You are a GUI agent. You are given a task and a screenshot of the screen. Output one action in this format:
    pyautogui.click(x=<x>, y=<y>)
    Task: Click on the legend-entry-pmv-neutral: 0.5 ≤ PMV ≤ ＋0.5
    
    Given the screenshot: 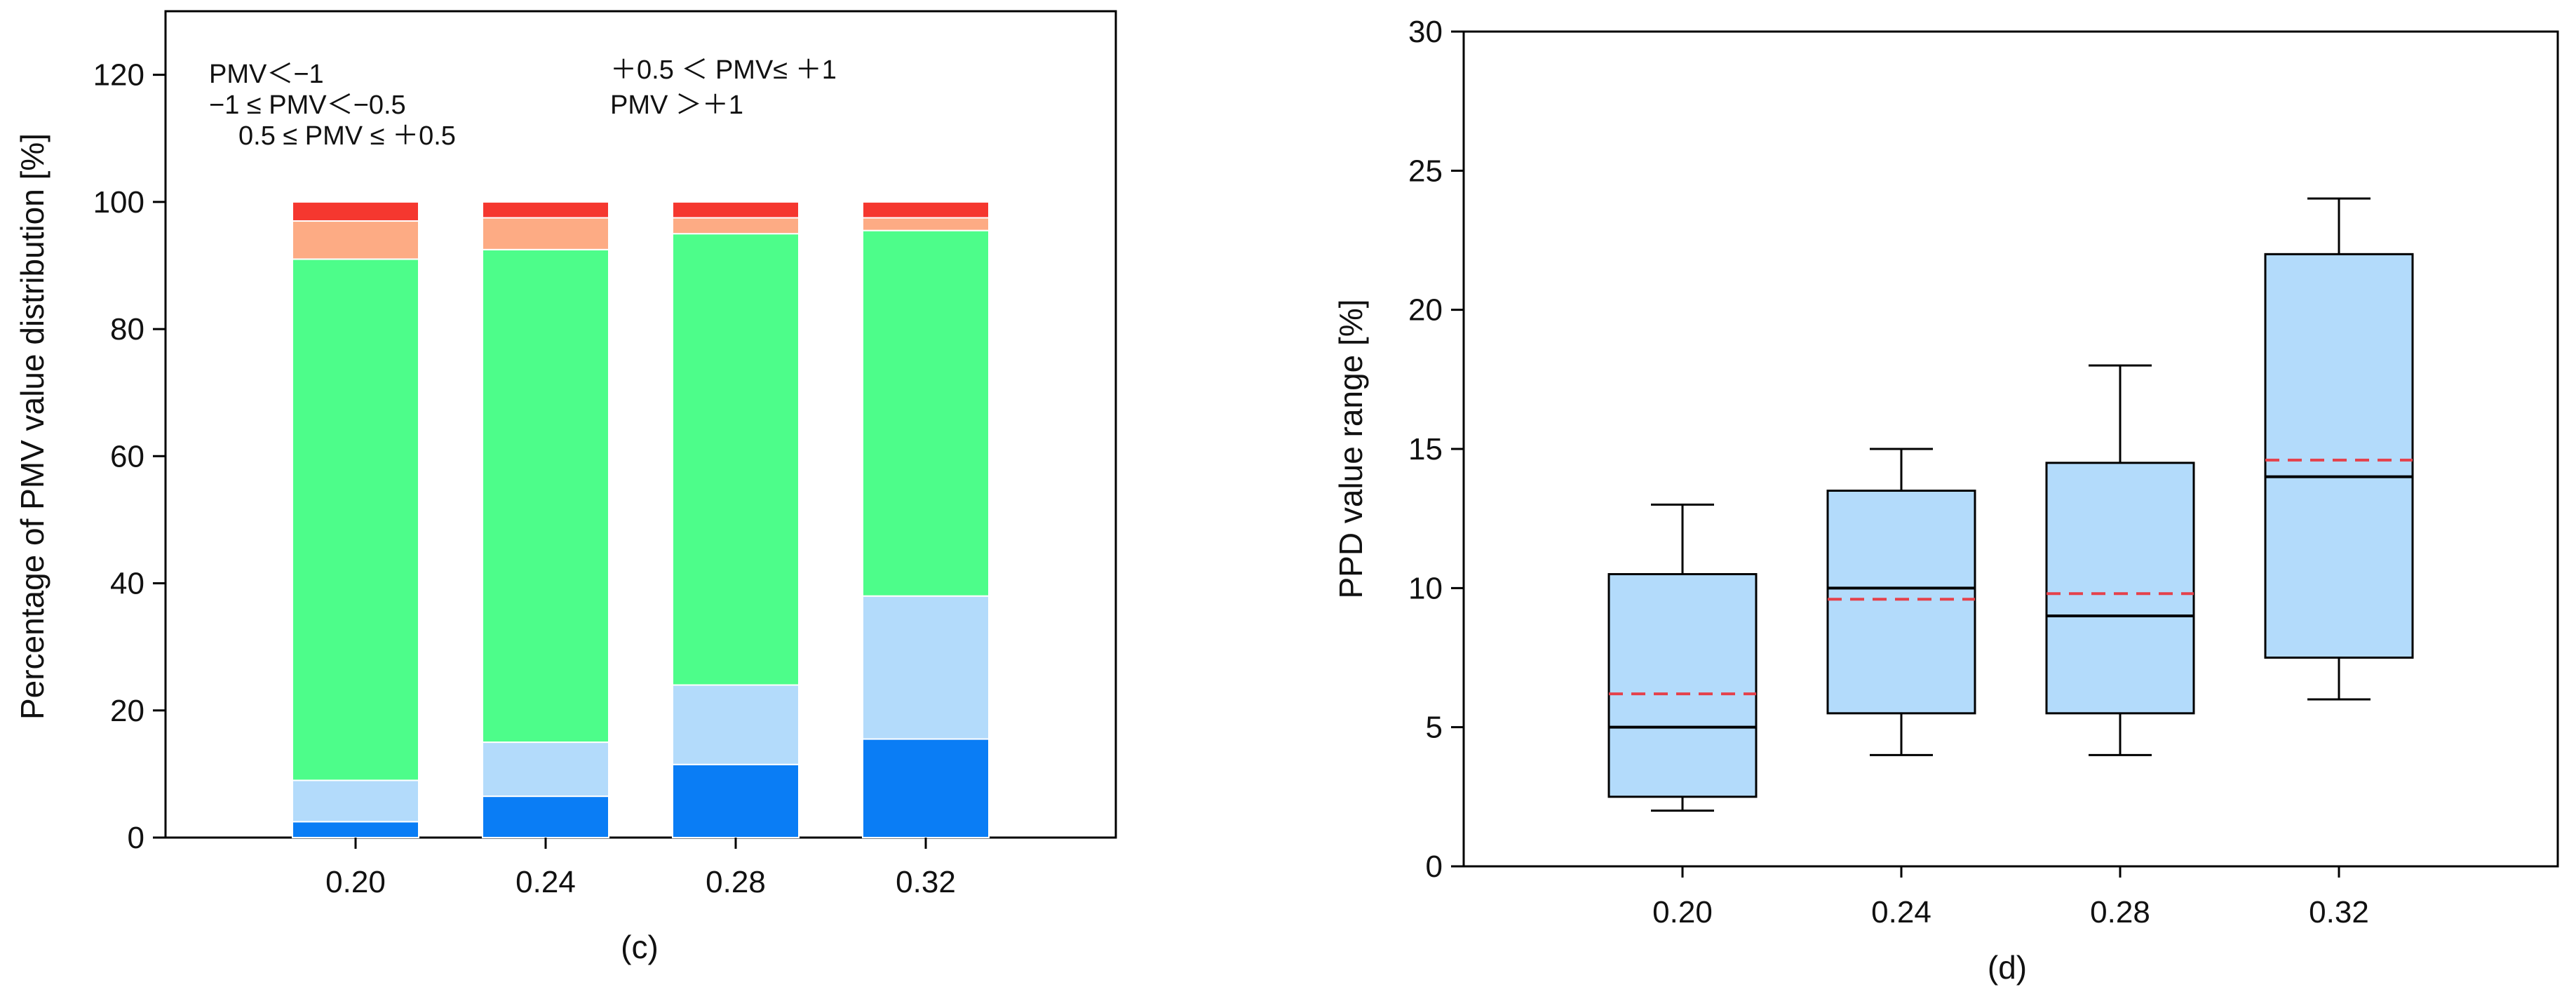 What is the action you would take?
    pyautogui.click(x=347, y=136)
    